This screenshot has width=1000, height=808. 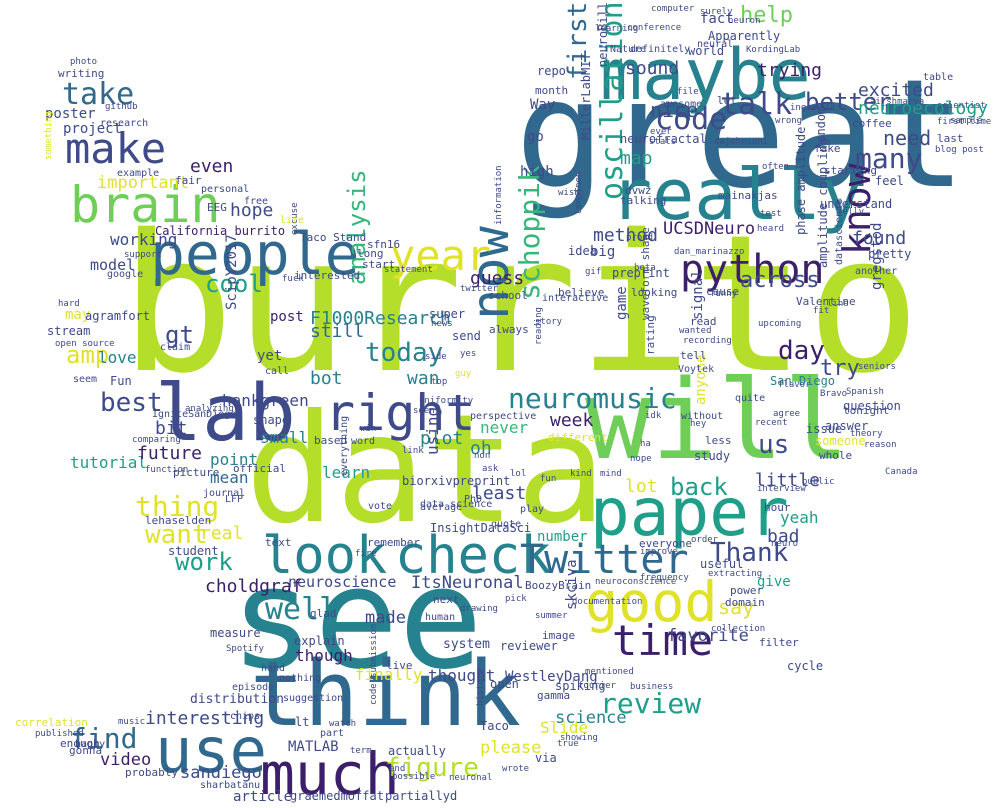 I want to click on cloud-word: hope, so click(x=252, y=210).